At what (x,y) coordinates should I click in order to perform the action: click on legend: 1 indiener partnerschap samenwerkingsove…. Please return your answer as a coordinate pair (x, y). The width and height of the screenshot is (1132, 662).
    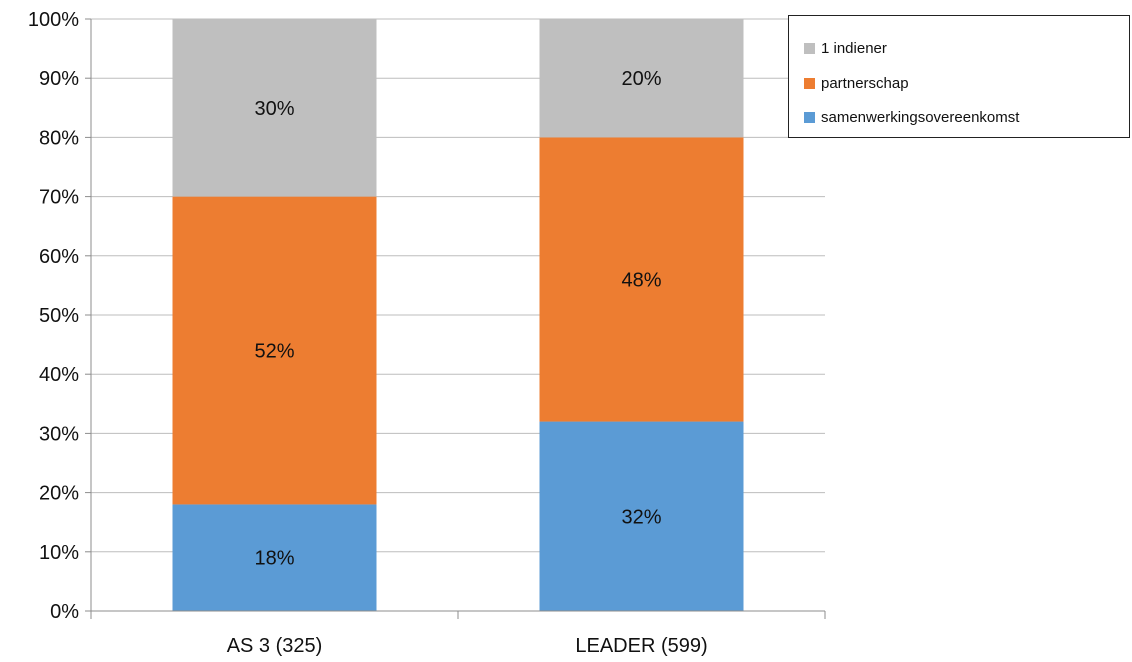
    Looking at the image, I should click on (959, 76).